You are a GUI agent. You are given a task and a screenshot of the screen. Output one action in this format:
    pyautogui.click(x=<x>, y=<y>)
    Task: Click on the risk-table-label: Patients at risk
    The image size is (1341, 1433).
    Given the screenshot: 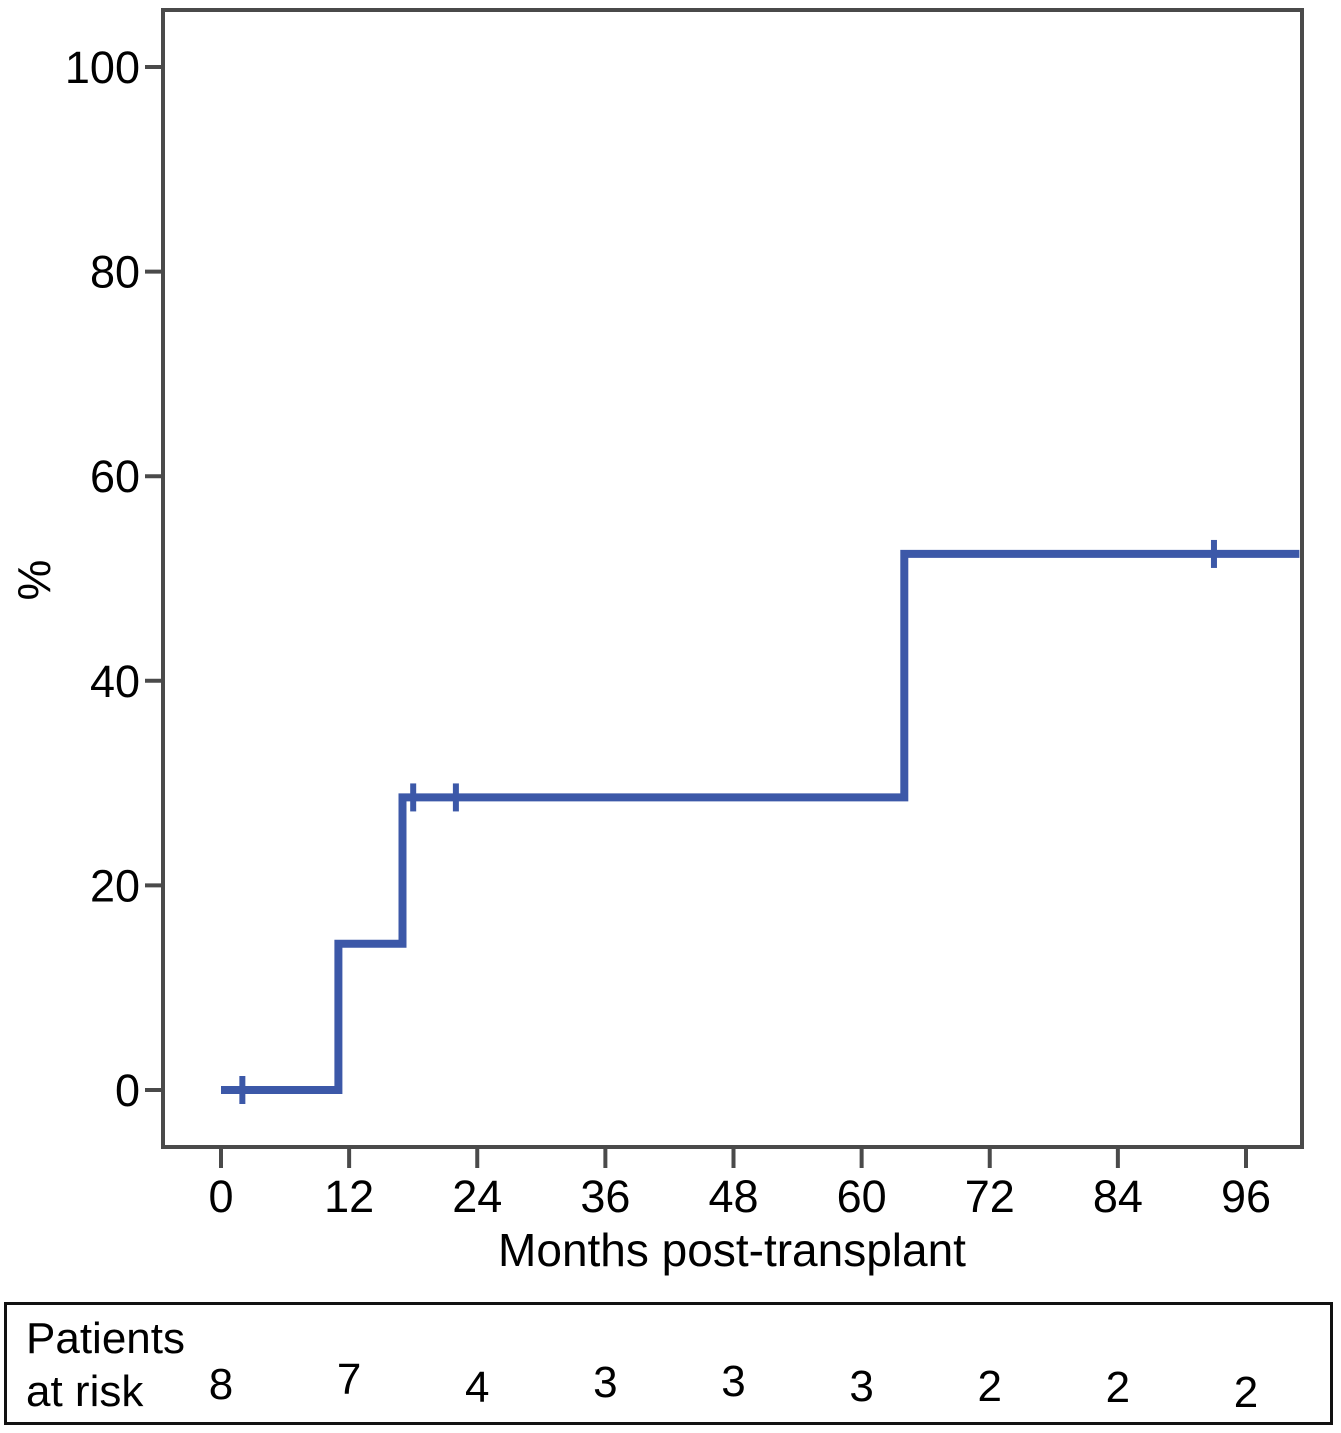 What is the action you would take?
    pyautogui.click(x=105, y=1365)
    